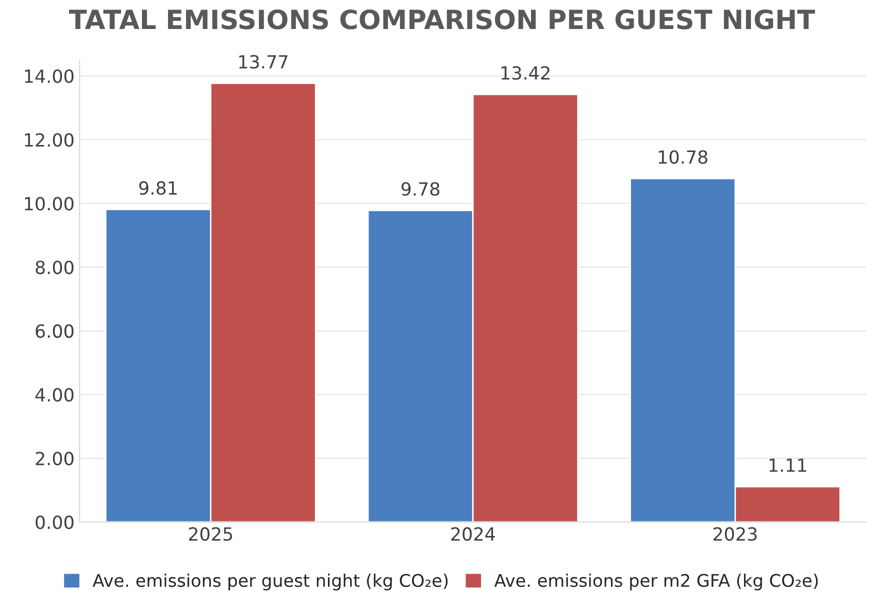 This screenshot has height=600, width=884. I want to click on y-tick-label: 6.00, so click(55, 331).